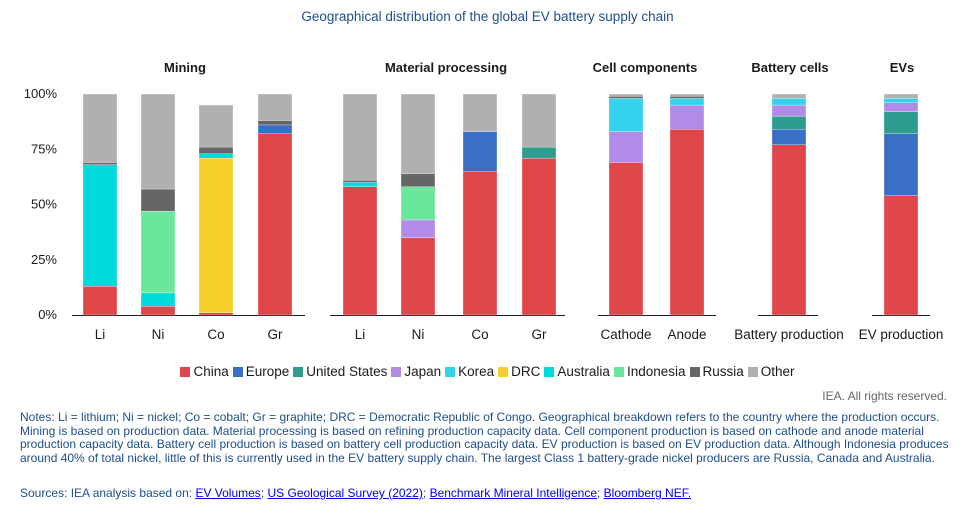 The width and height of the screenshot is (975, 517). What do you see at coordinates (158, 141) in the screenshot?
I see `bar-segment-mining-ni-other` at bounding box center [158, 141].